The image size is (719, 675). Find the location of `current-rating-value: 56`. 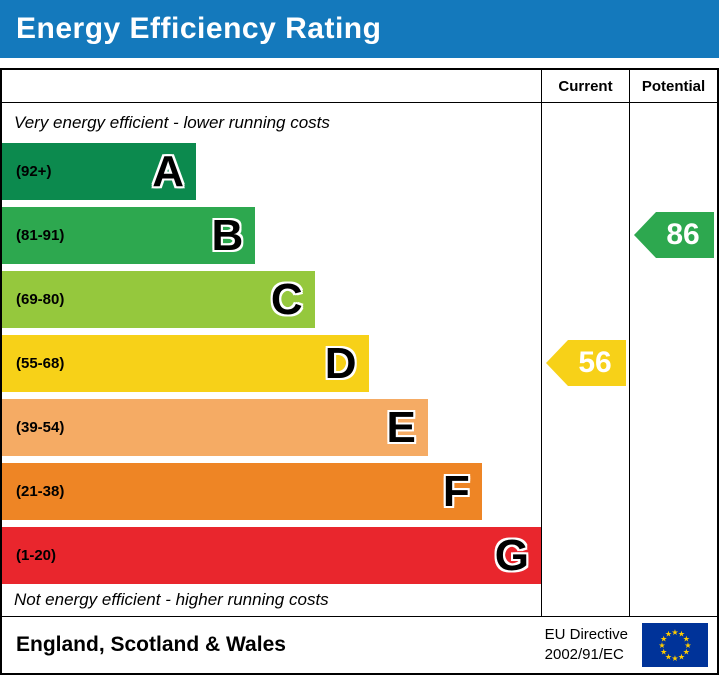

current-rating-value: 56 is located at coordinates (595, 362).